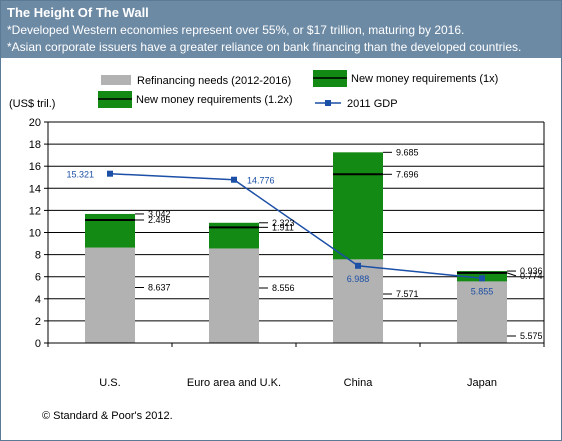 Image resolution: width=562 pixels, height=441 pixels. I want to click on legend-label: New money requirements (1x), so click(424, 79).